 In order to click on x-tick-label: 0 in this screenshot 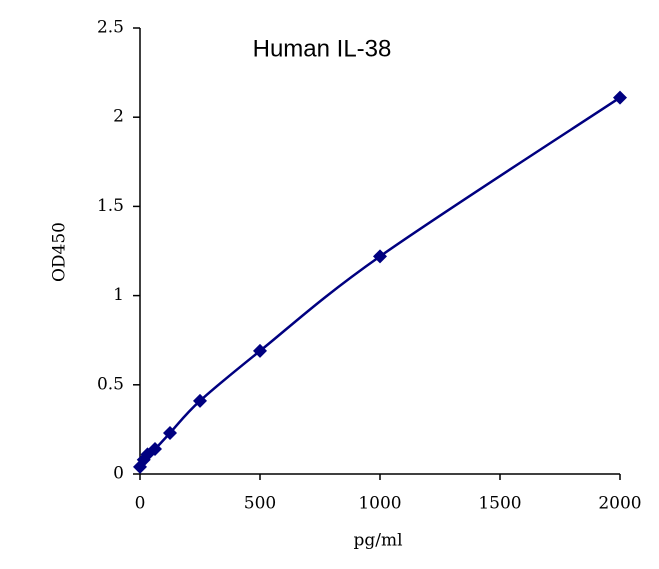, I will do `click(140, 504)`.